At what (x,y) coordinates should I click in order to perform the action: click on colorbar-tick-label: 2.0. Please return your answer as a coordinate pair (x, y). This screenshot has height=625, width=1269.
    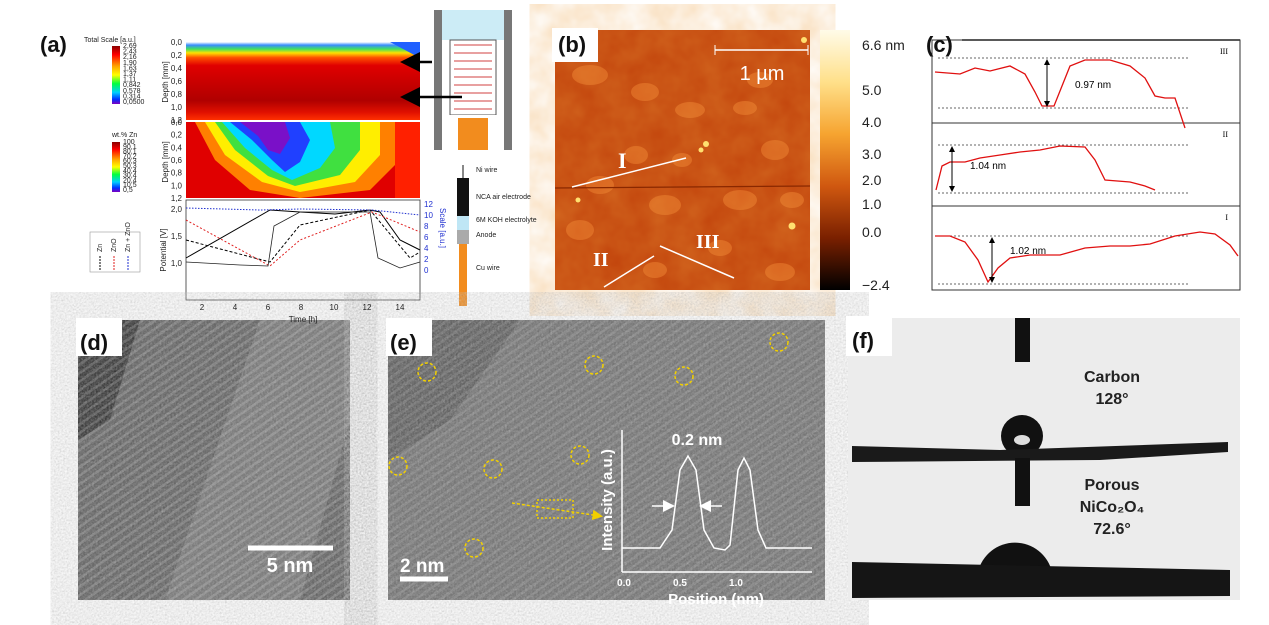
    Looking at the image, I should click on (872, 180).